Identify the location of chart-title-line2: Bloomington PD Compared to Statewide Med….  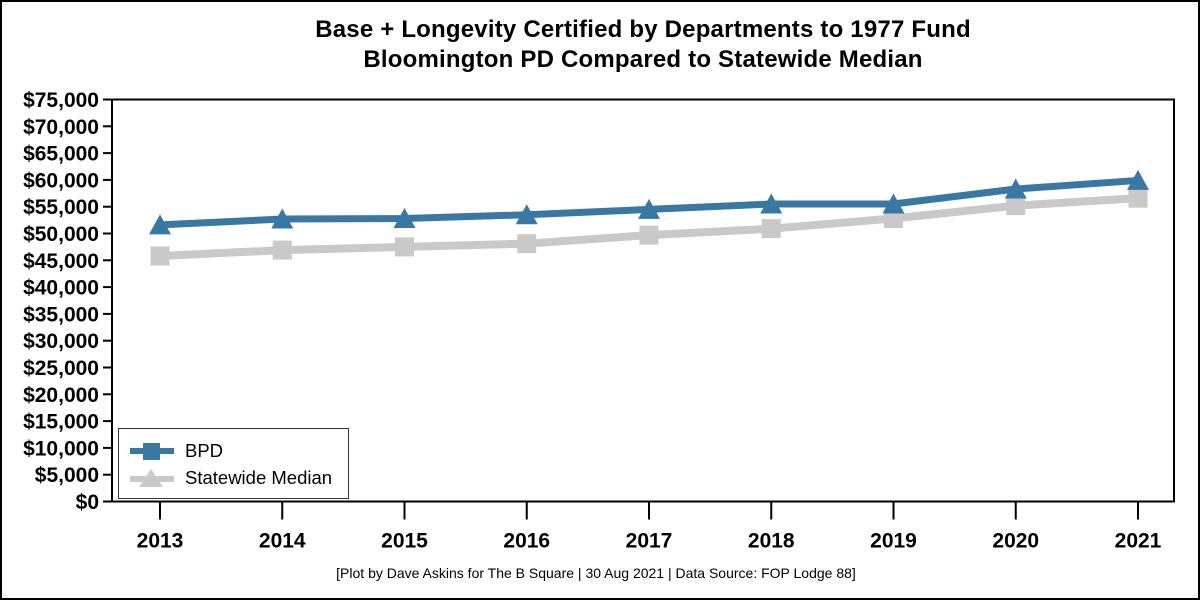
(643, 59).